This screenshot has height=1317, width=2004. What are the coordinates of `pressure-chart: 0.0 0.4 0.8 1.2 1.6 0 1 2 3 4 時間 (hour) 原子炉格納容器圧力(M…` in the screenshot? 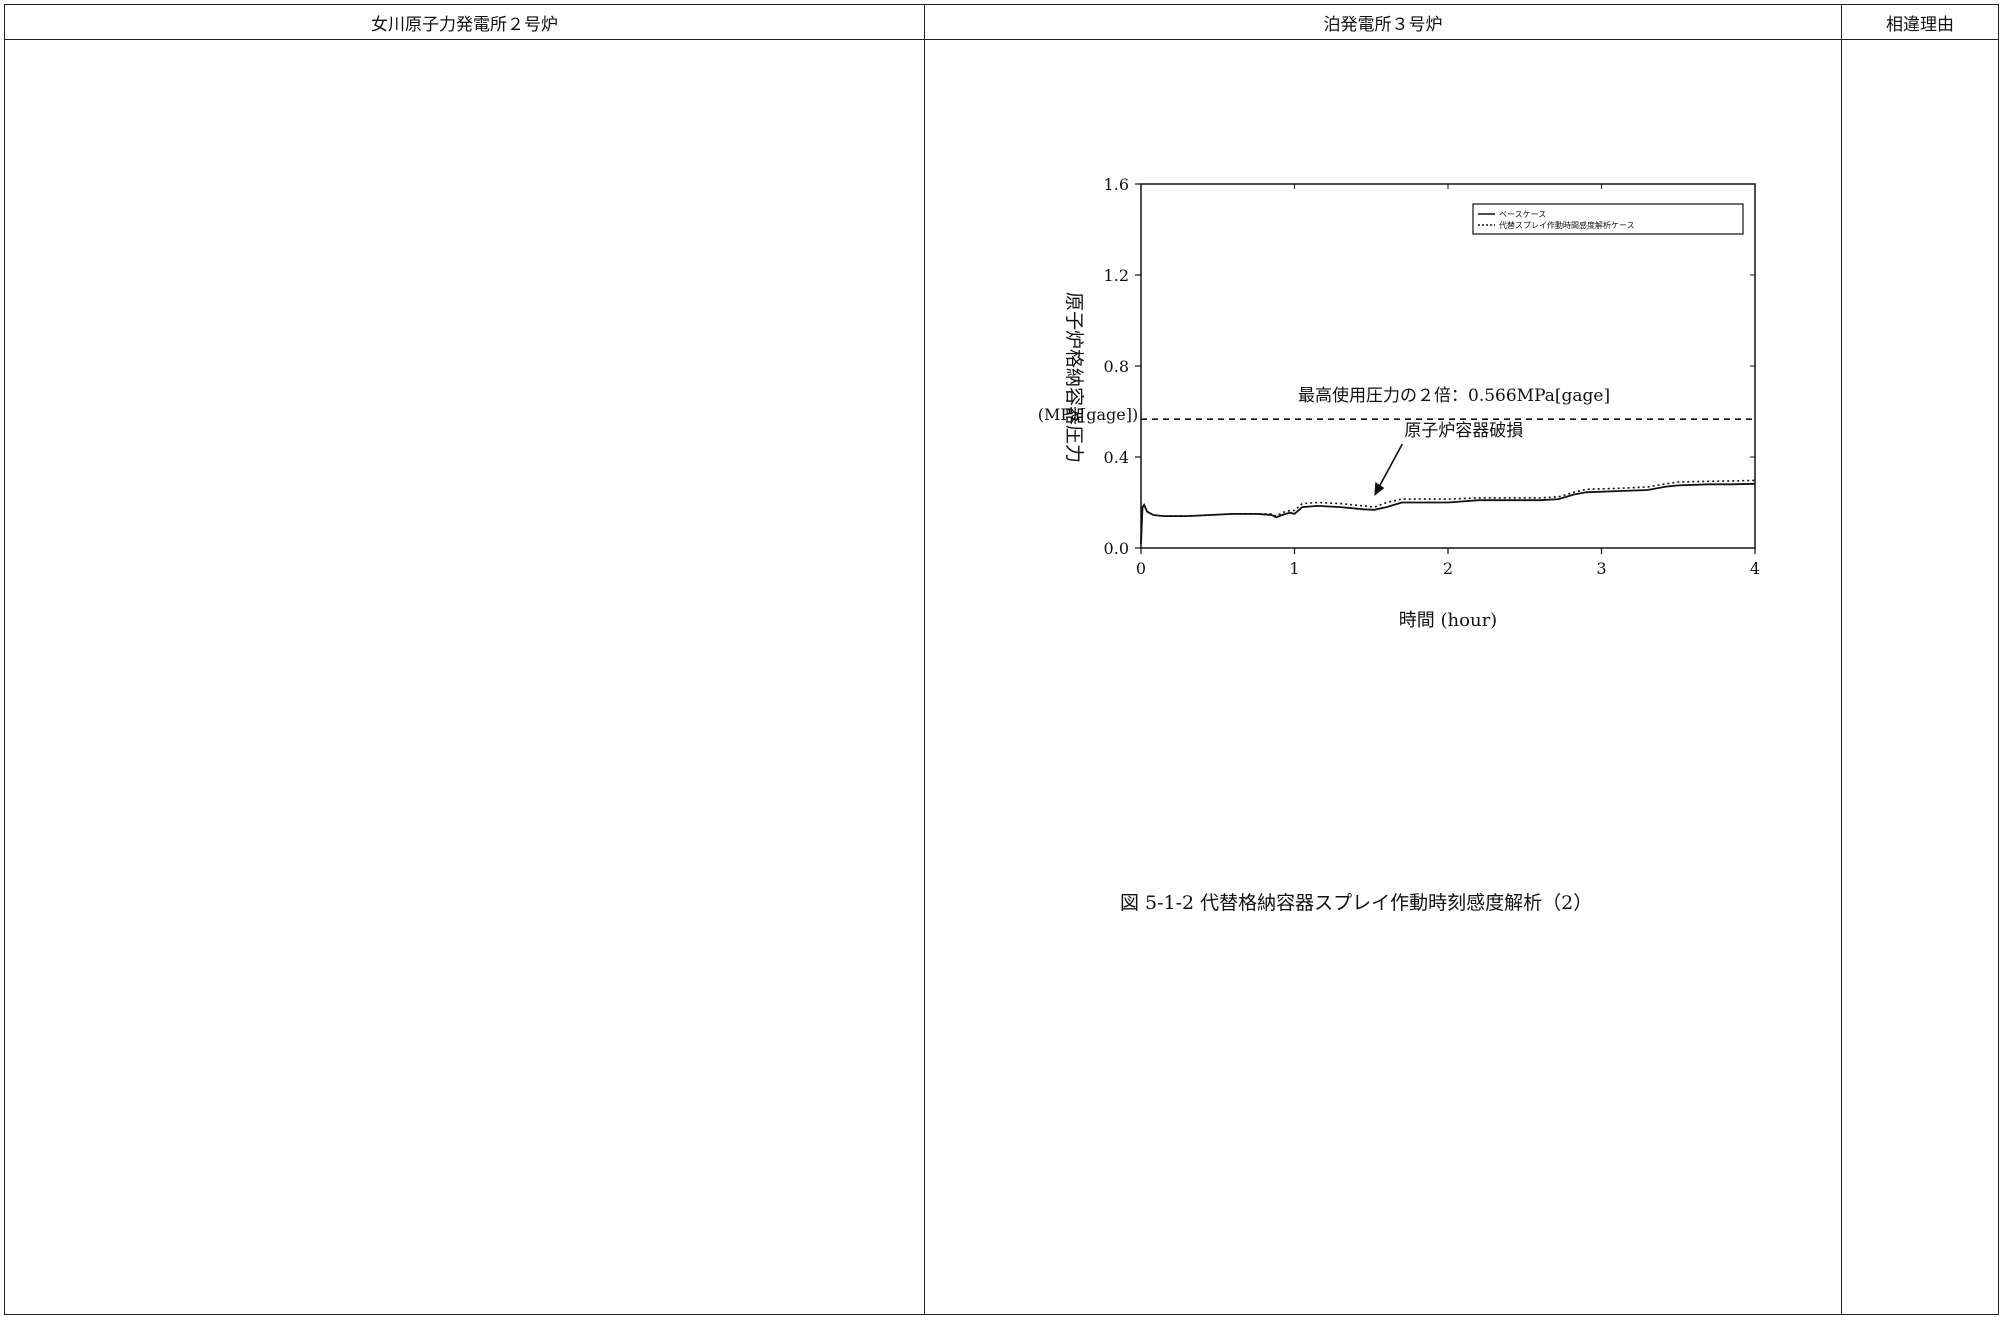 It's located at (1399, 403).